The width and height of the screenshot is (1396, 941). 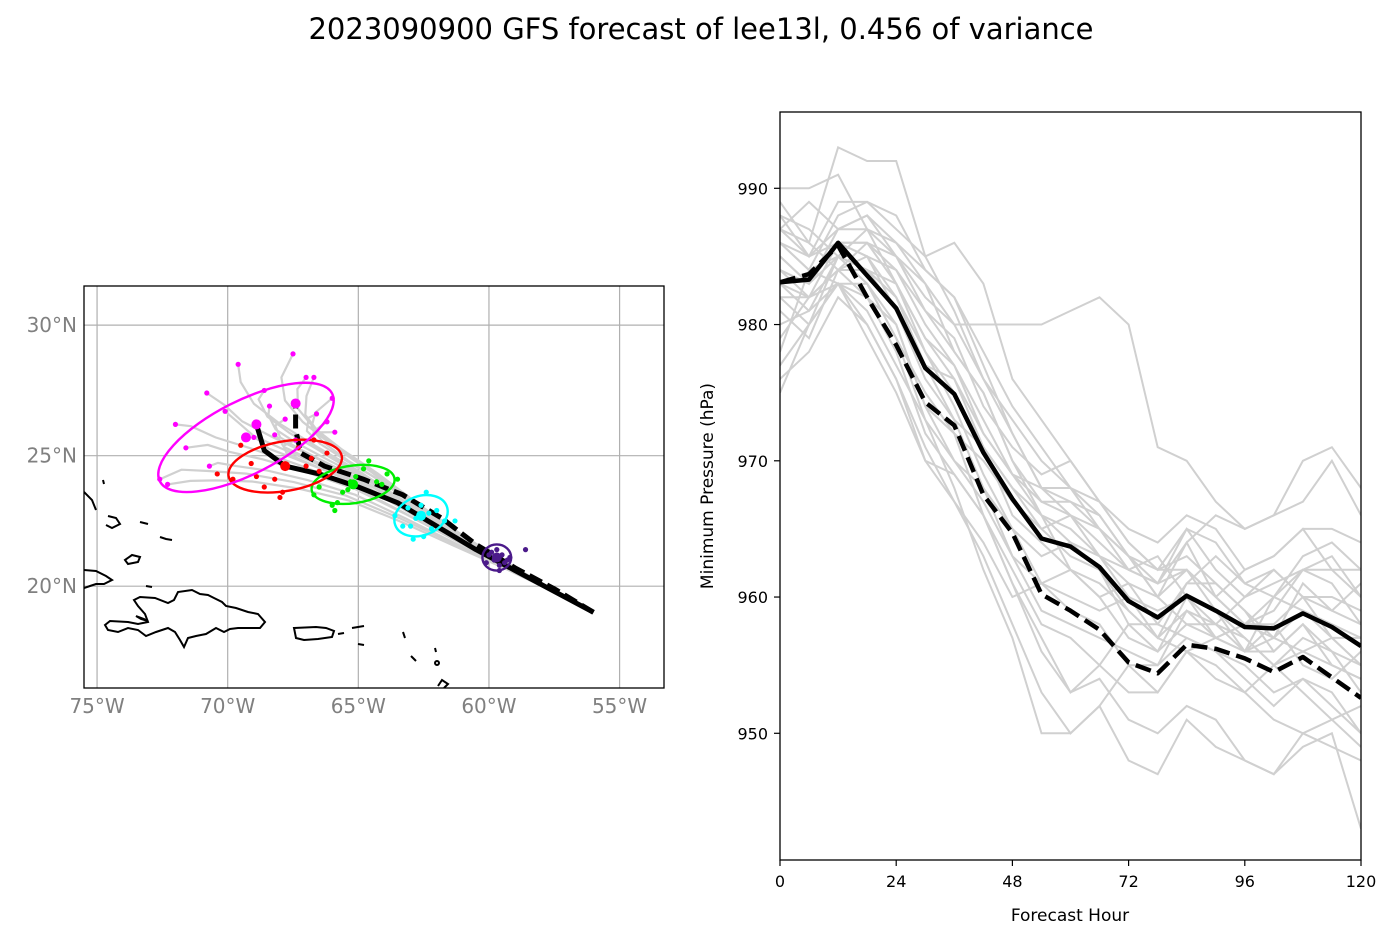 What do you see at coordinates (896, 881) in the screenshot?
I see `x-tick-label: 24` at bounding box center [896, 881].